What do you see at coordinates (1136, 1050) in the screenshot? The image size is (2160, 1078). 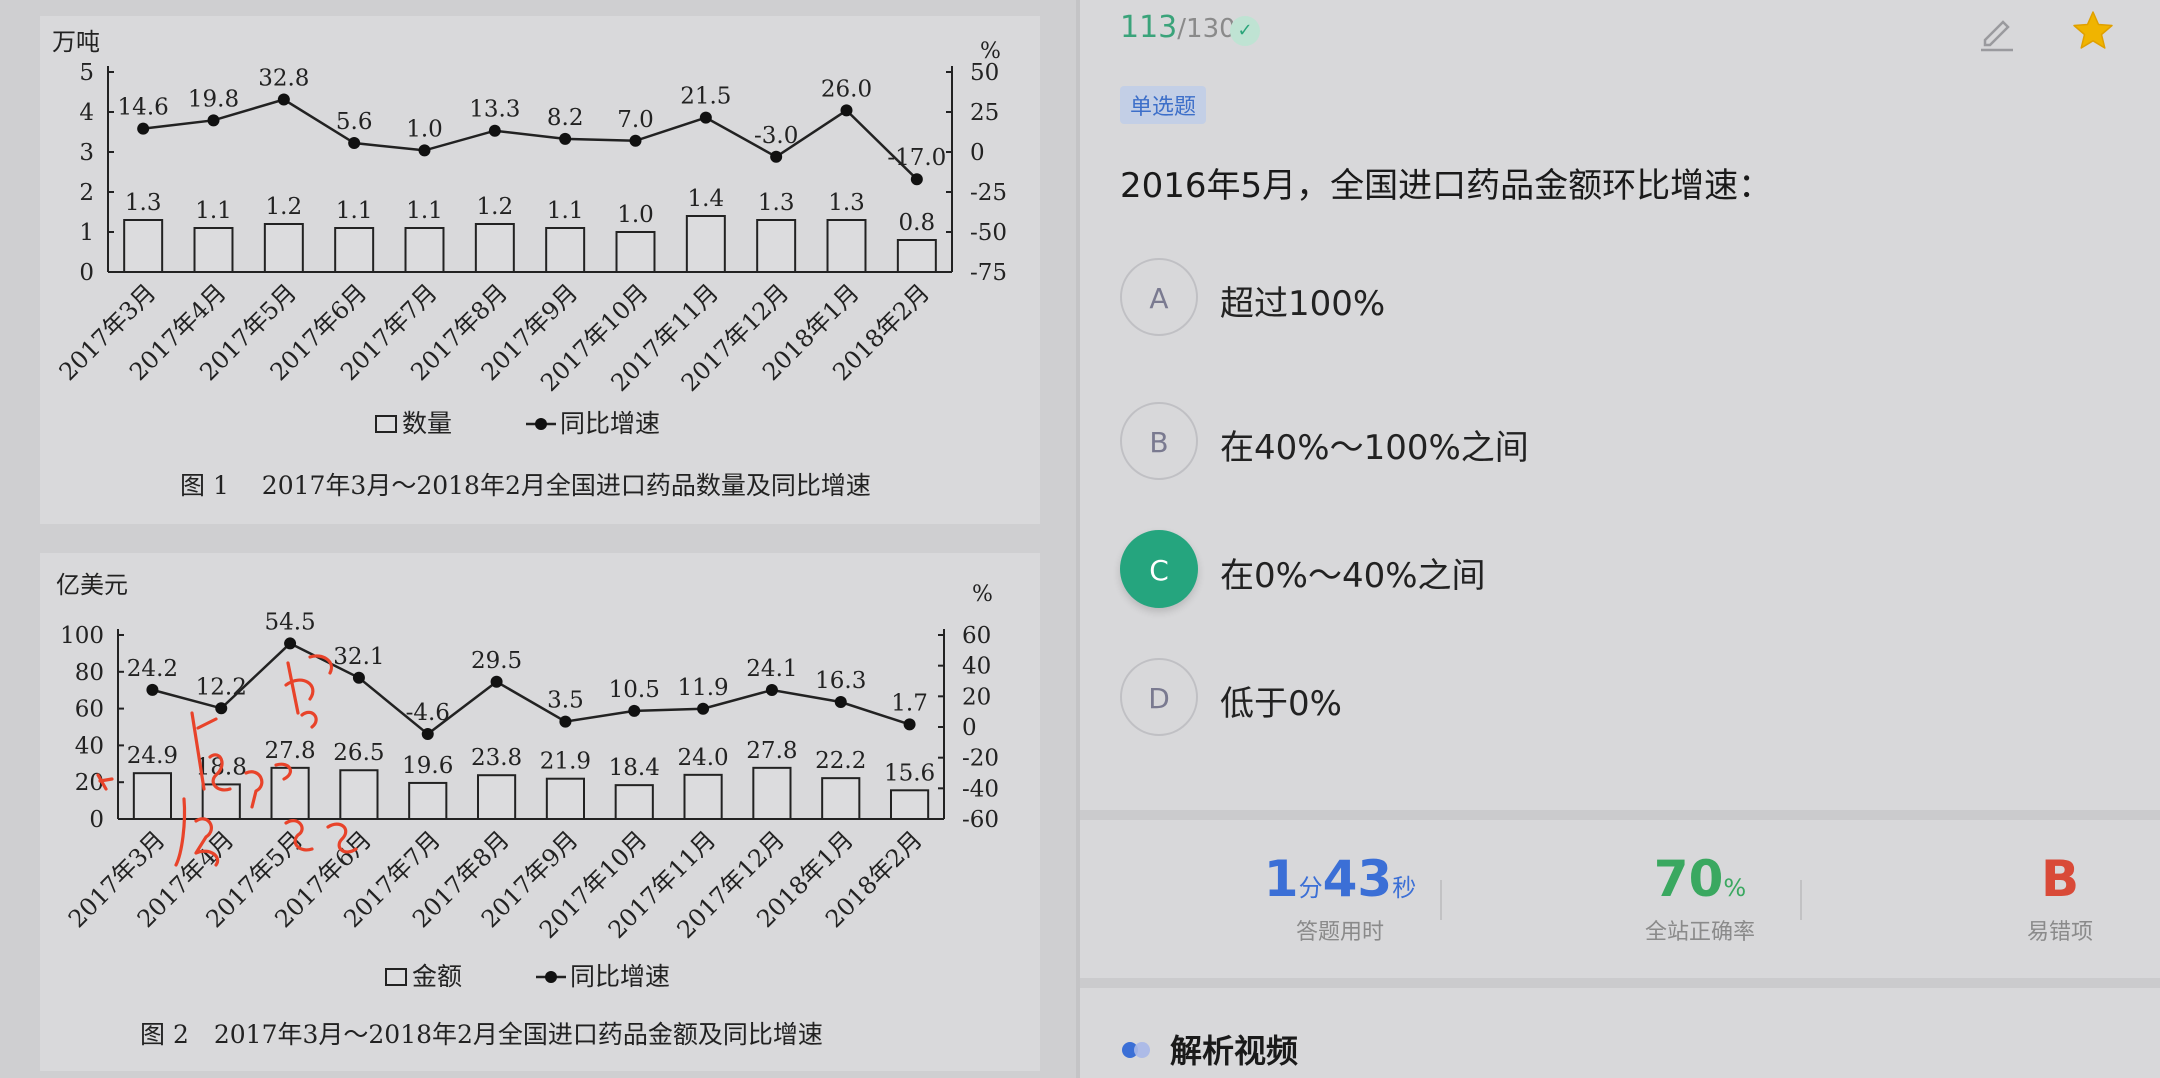 I see `video-section-icon` at bounding box center [1136, 1050].